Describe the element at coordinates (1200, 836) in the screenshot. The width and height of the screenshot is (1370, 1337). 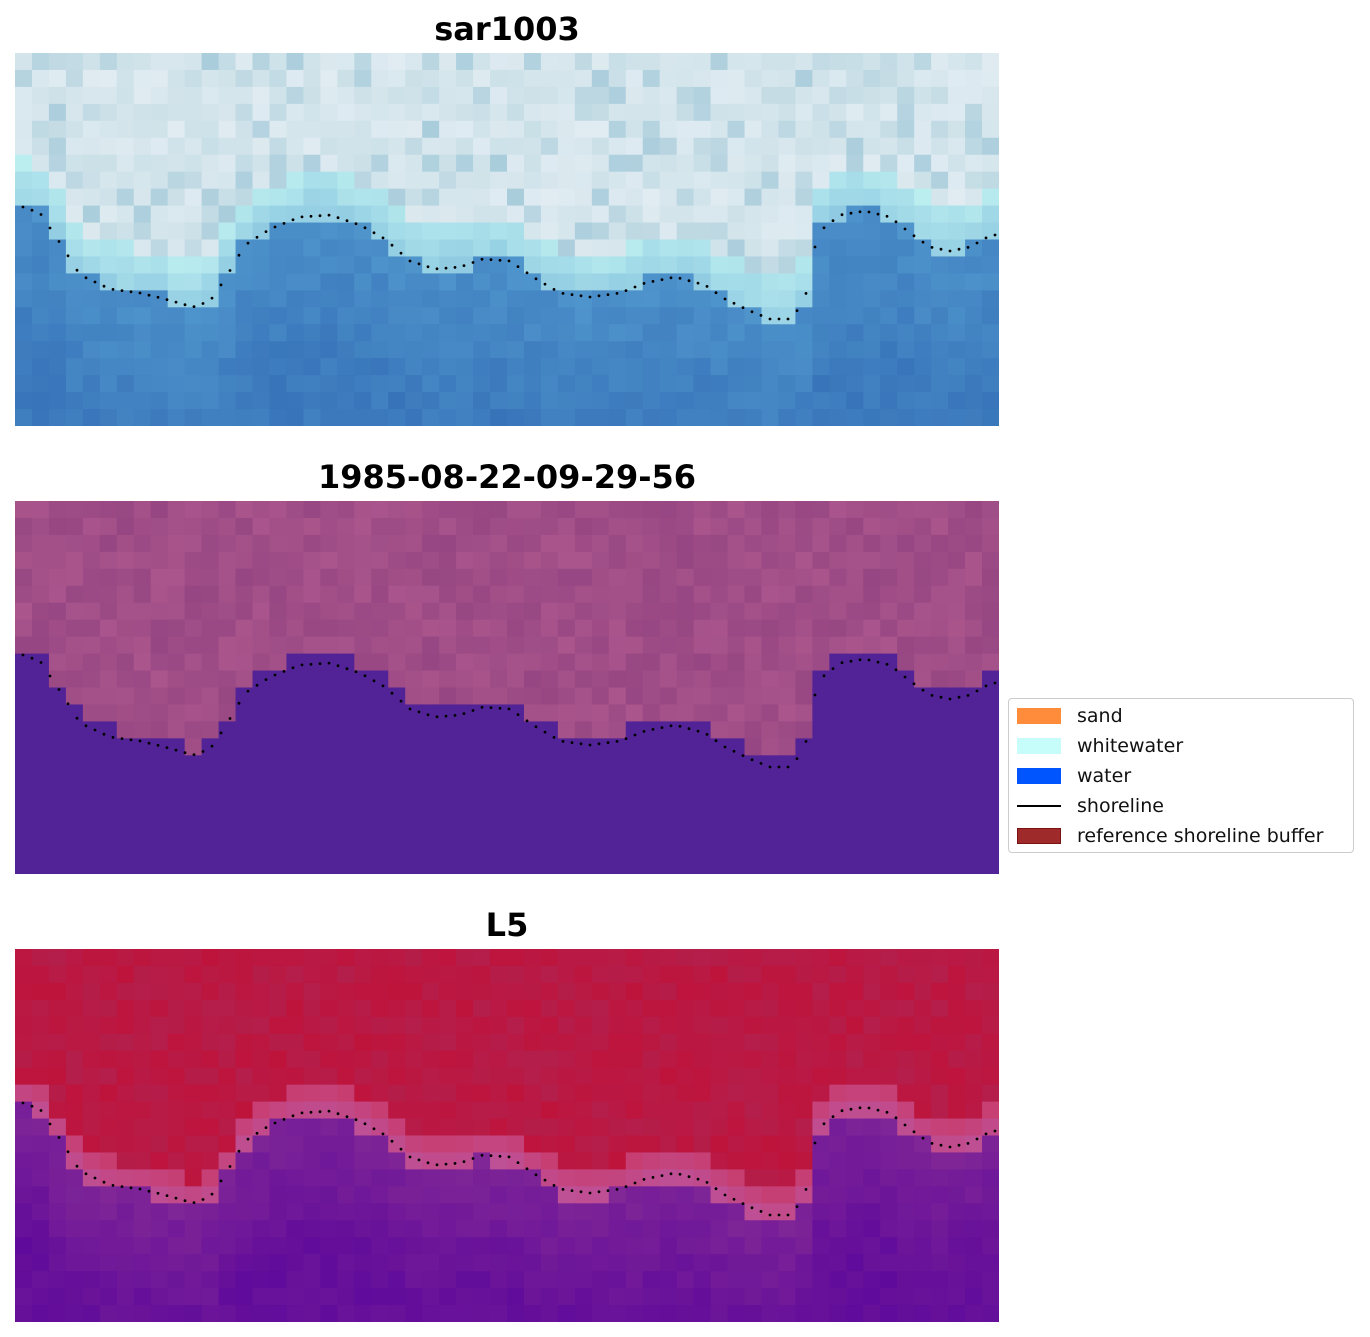
I see `legend-label-reference-buffer: reference shoreline buffer` at that location.